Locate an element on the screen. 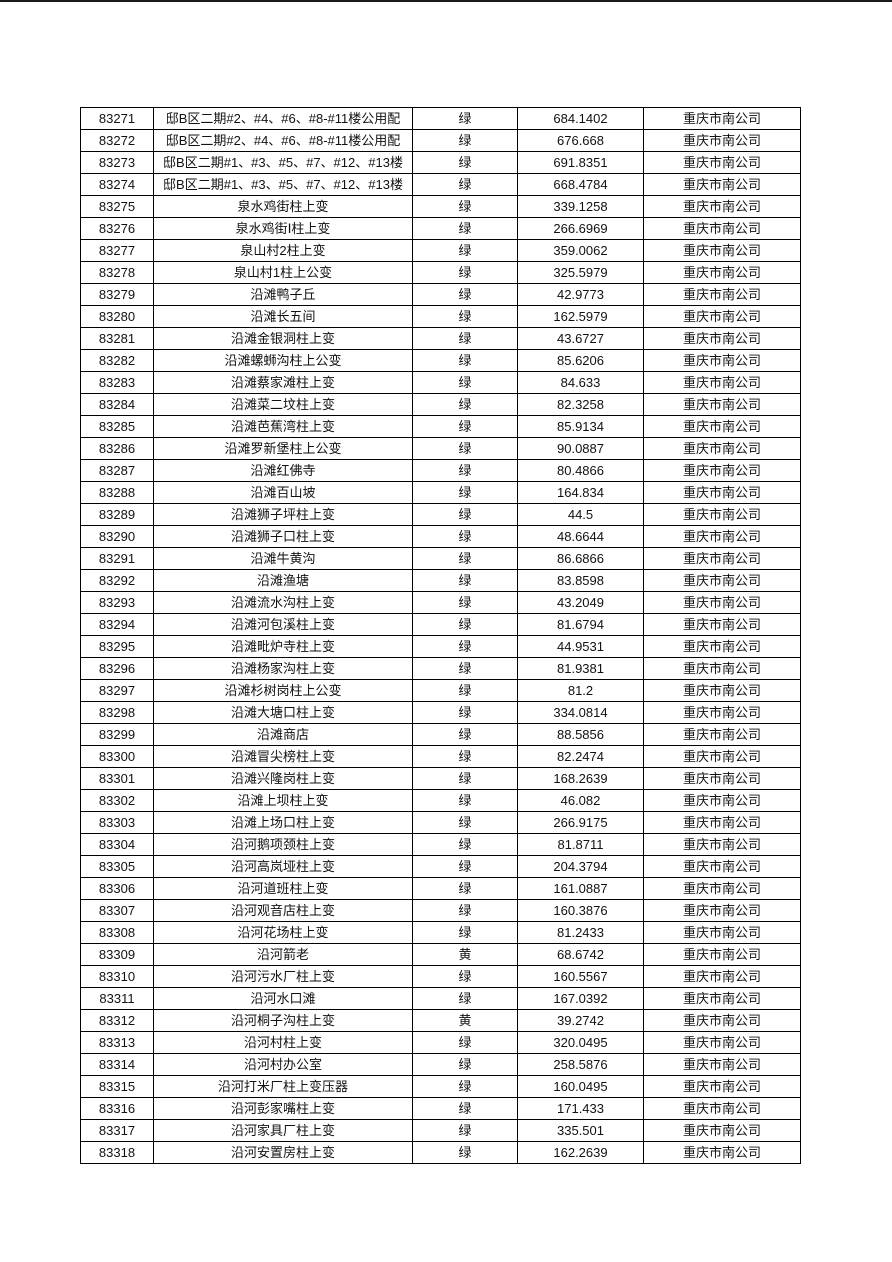 This screenshot has width=892, height=1262. cell-name: 沿滩杨家沟柱上变 is located at coordinates (283, 668).